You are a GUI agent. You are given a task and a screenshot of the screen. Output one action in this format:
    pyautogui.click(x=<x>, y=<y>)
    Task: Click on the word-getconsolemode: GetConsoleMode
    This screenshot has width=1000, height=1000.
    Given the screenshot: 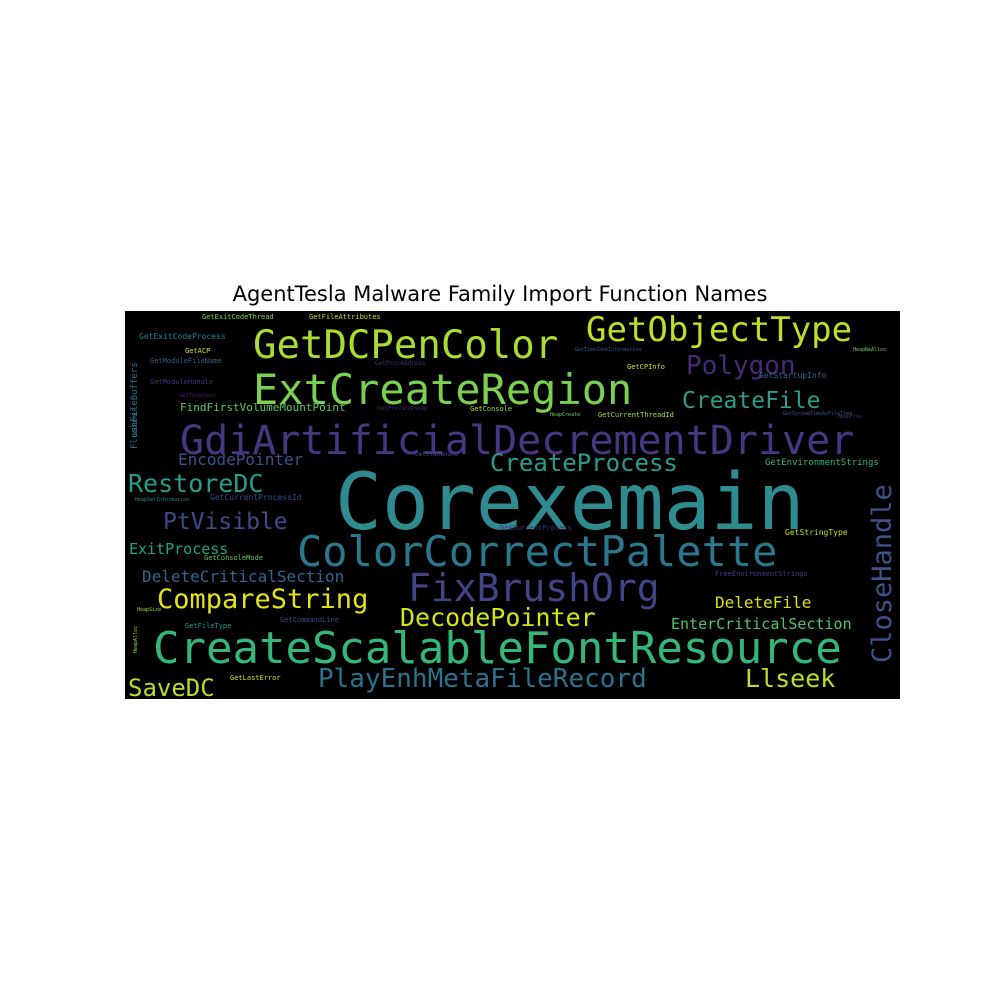 What is the action you would take?
    pyautogui.click(x=233, y=558)
    